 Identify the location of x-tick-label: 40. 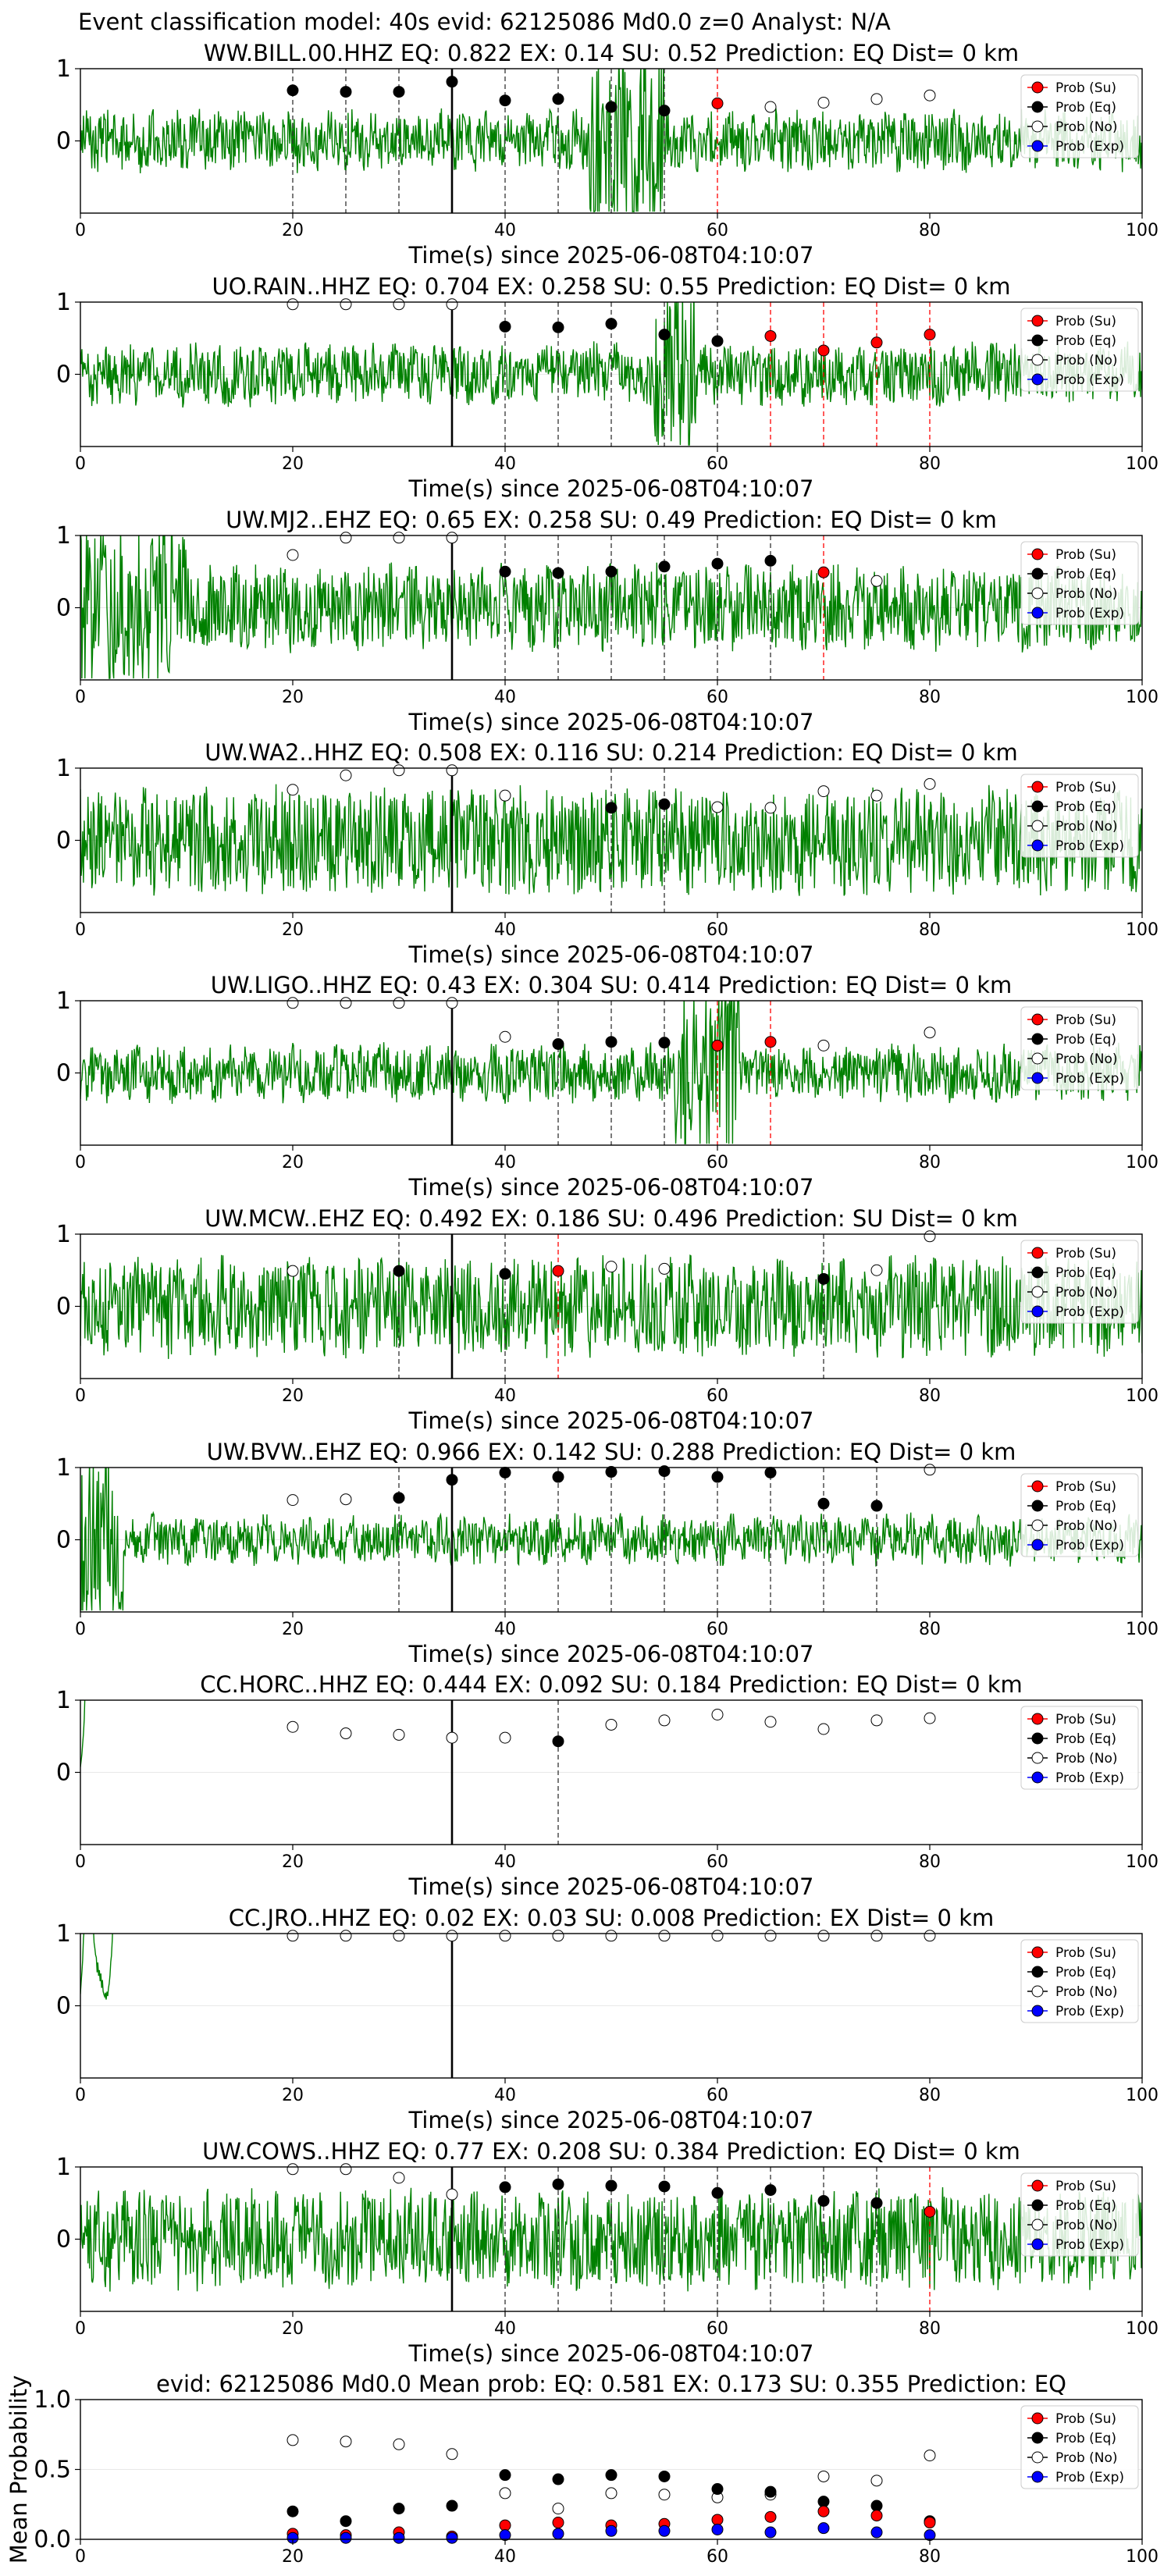
(505, 2329).